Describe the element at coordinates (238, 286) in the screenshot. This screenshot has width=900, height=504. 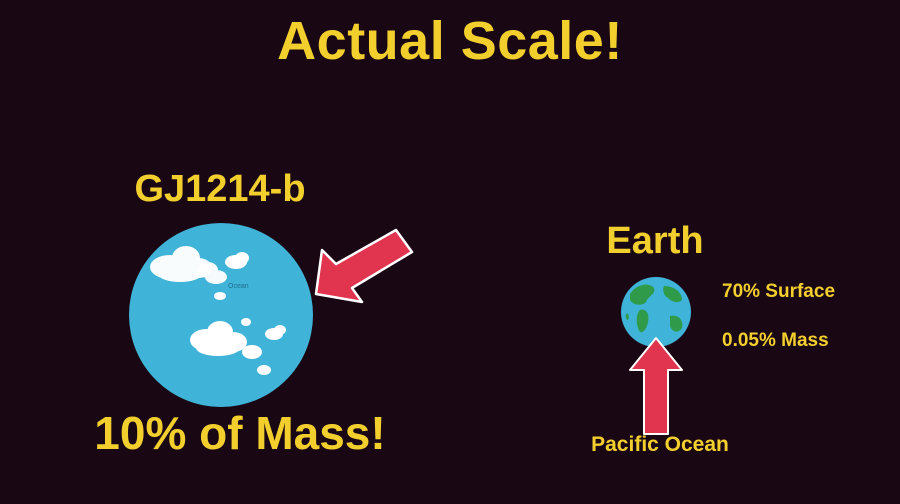
I see `ocean-label: Ocean` at that location.